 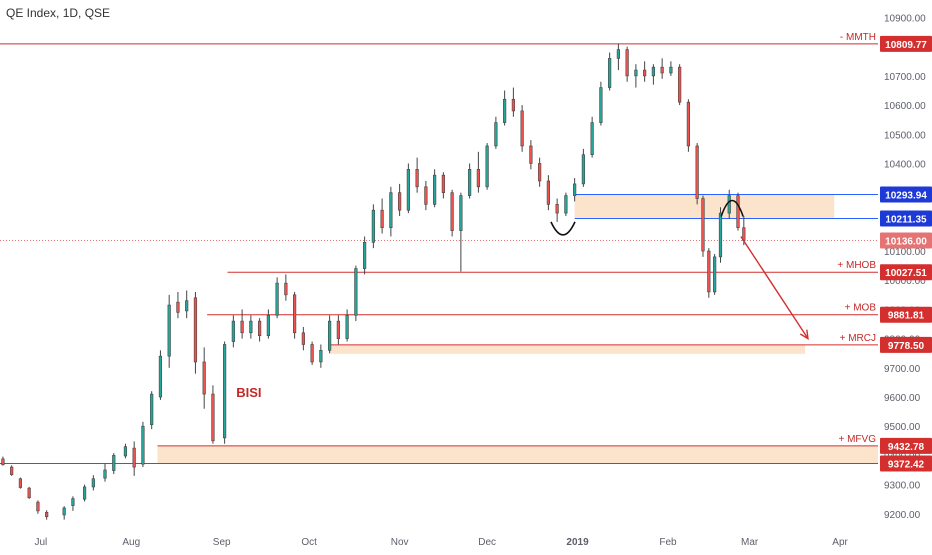 I want to click on x-tick-9: Apr, so click(x=840, y=542).